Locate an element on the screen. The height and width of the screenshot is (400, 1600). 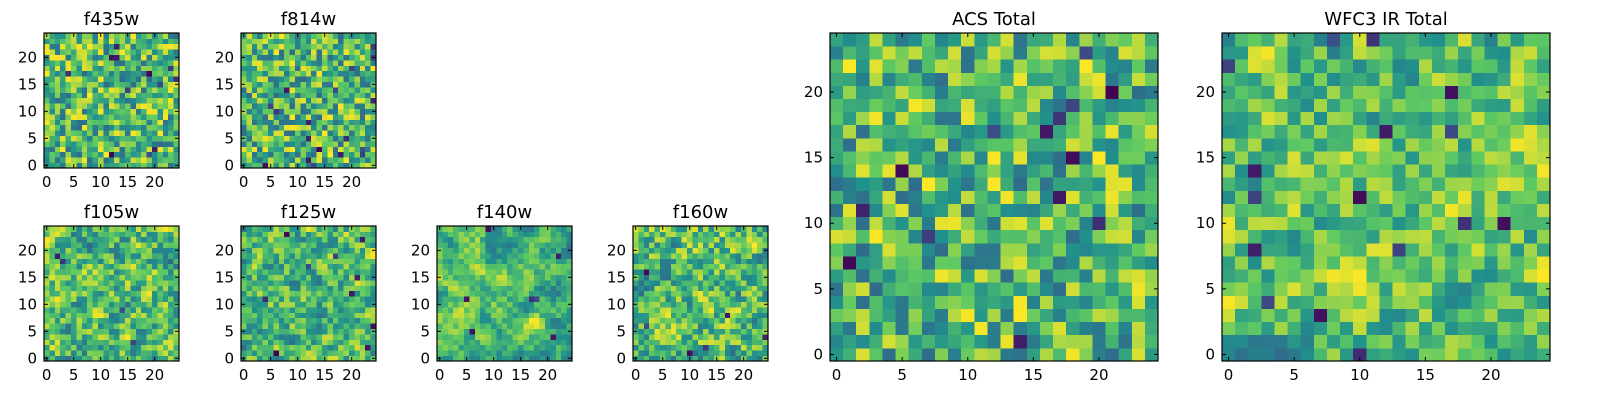
x-tick-label: 10 is located at coordinates (297, 375).